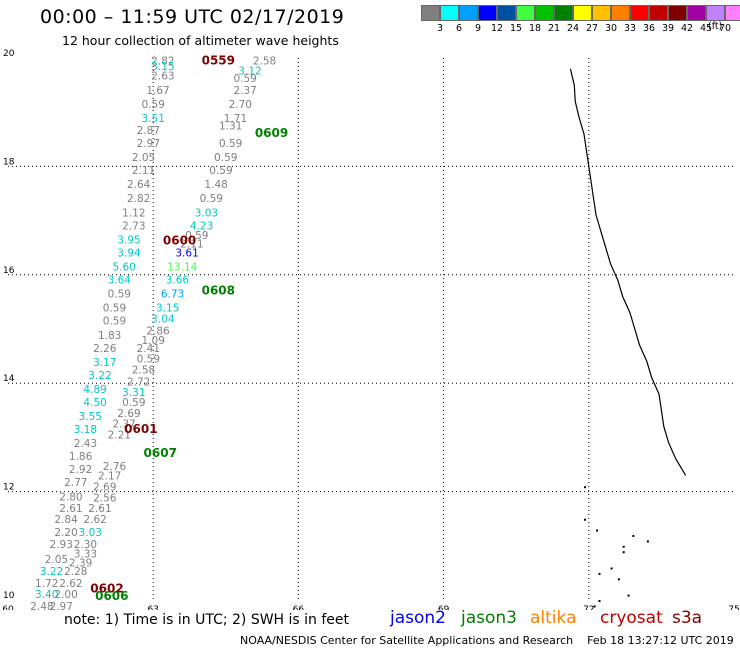 This screenshot has width=740, height=650. I want to click on wave-height-value: 1.48, so click(215, 185).